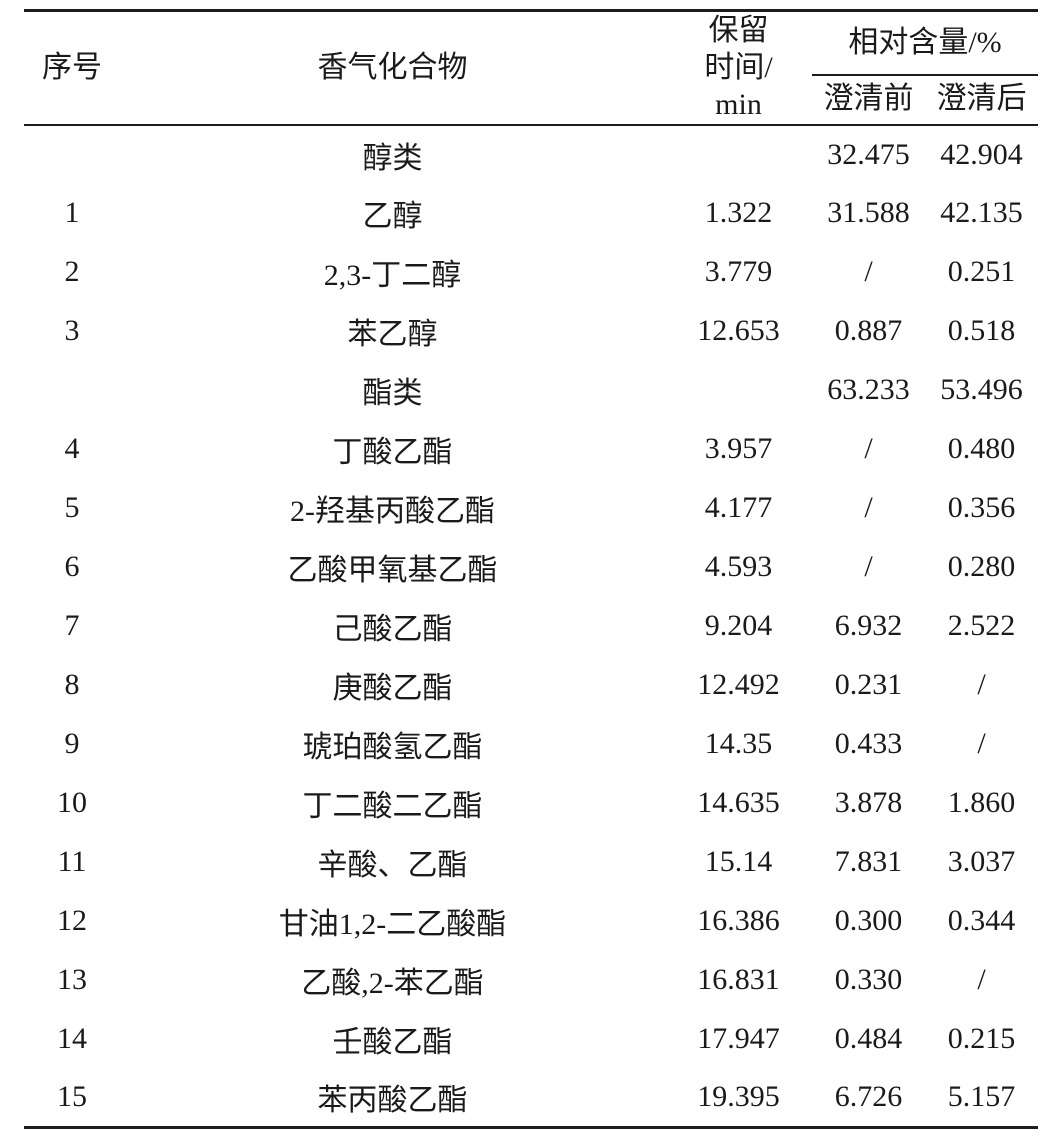  I want to click on cell-before: 0.433, so click(868, 743).